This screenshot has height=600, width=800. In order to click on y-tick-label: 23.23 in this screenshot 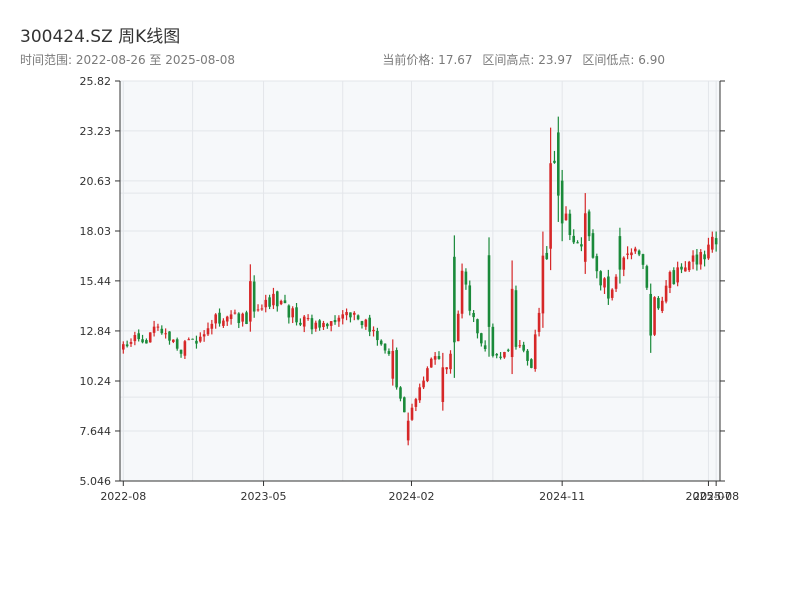, I will do `click(96, 131)`.